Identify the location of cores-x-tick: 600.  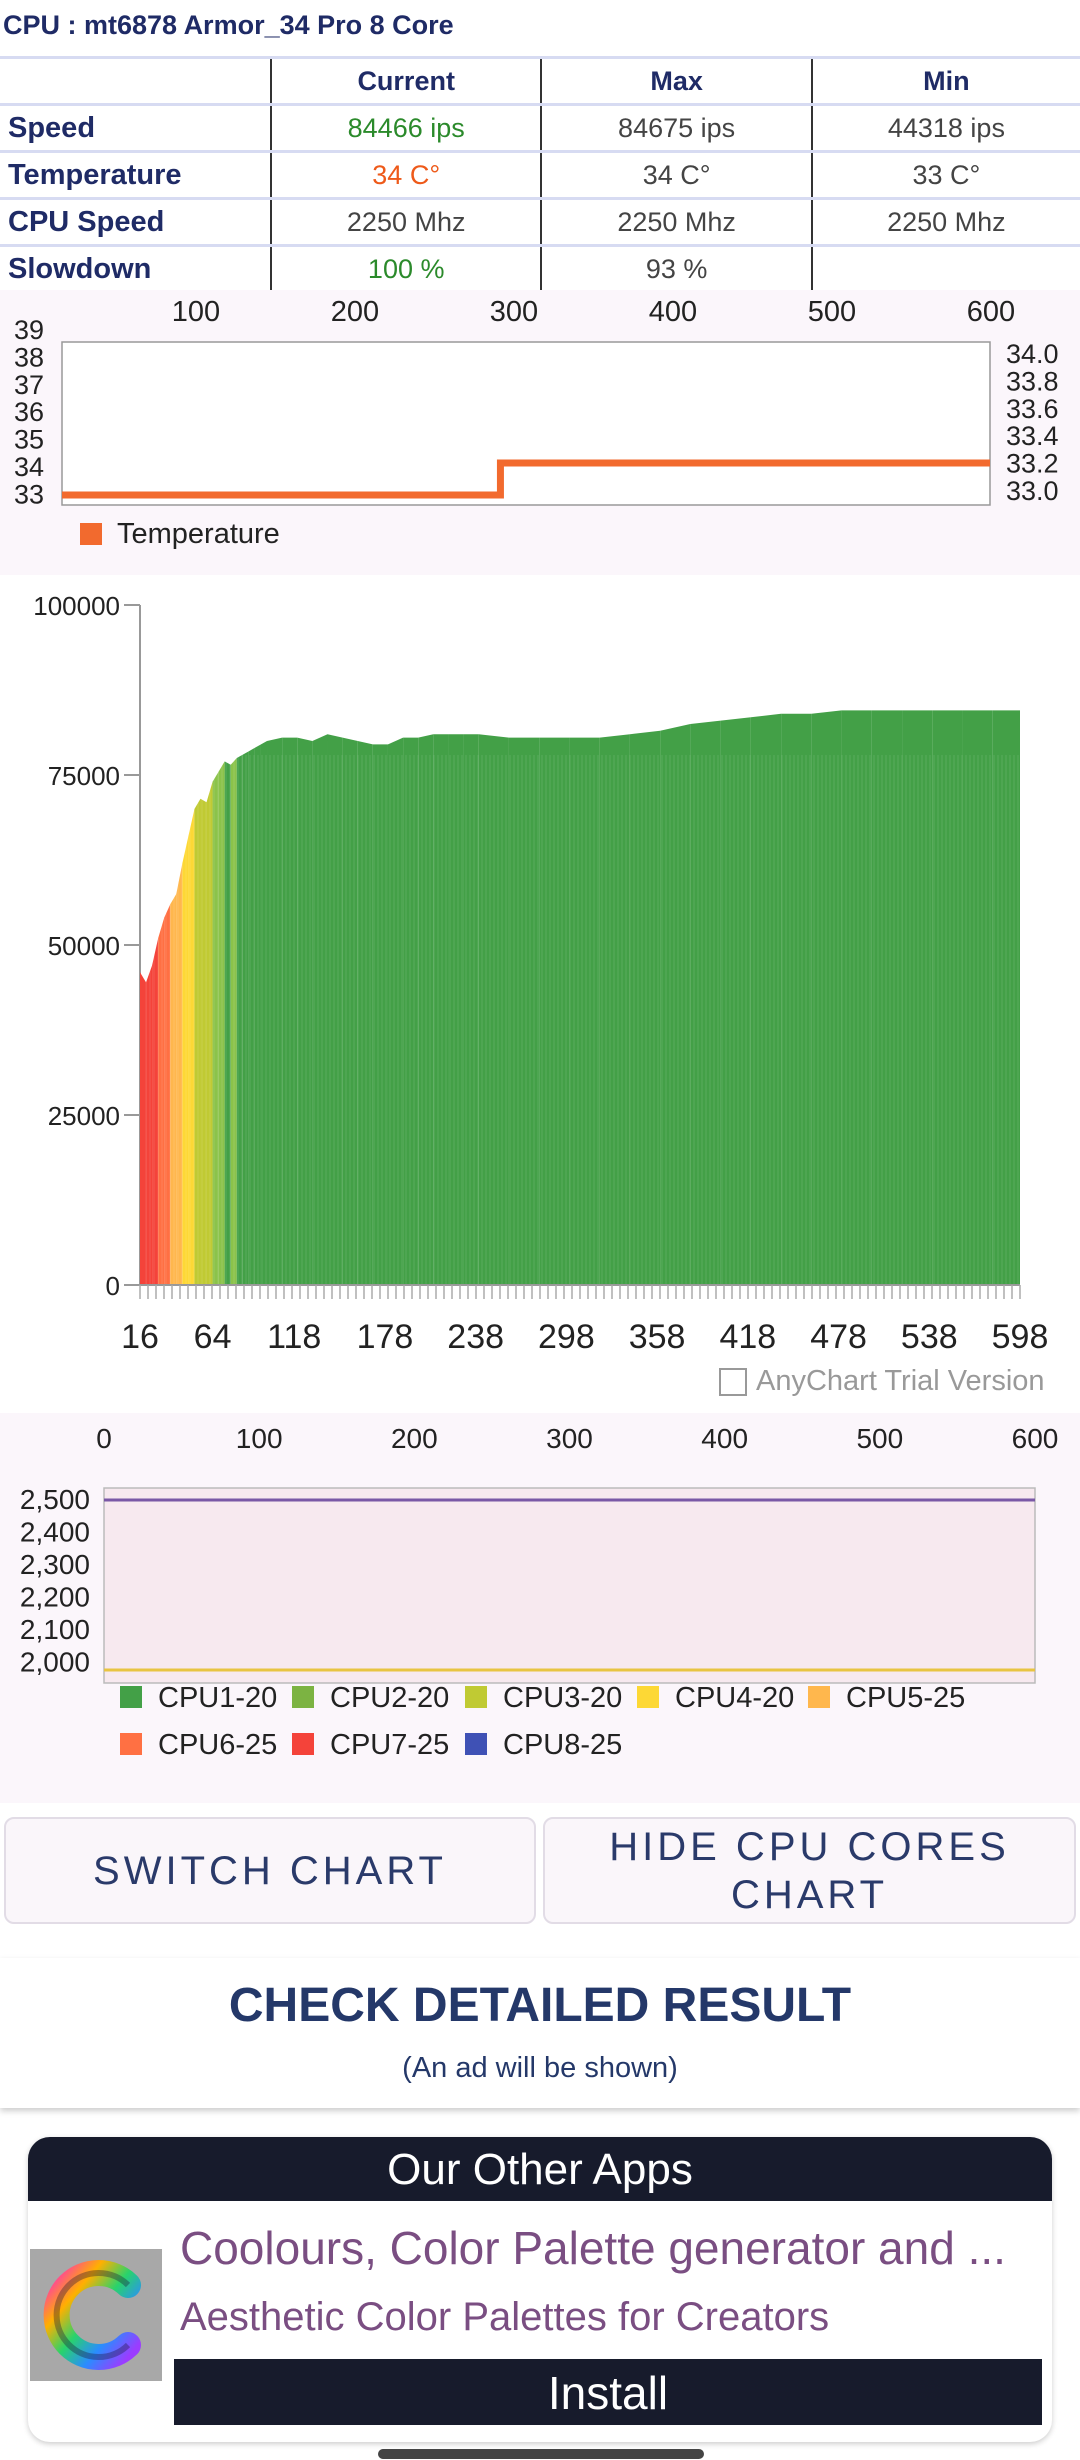
(1035, 1438).